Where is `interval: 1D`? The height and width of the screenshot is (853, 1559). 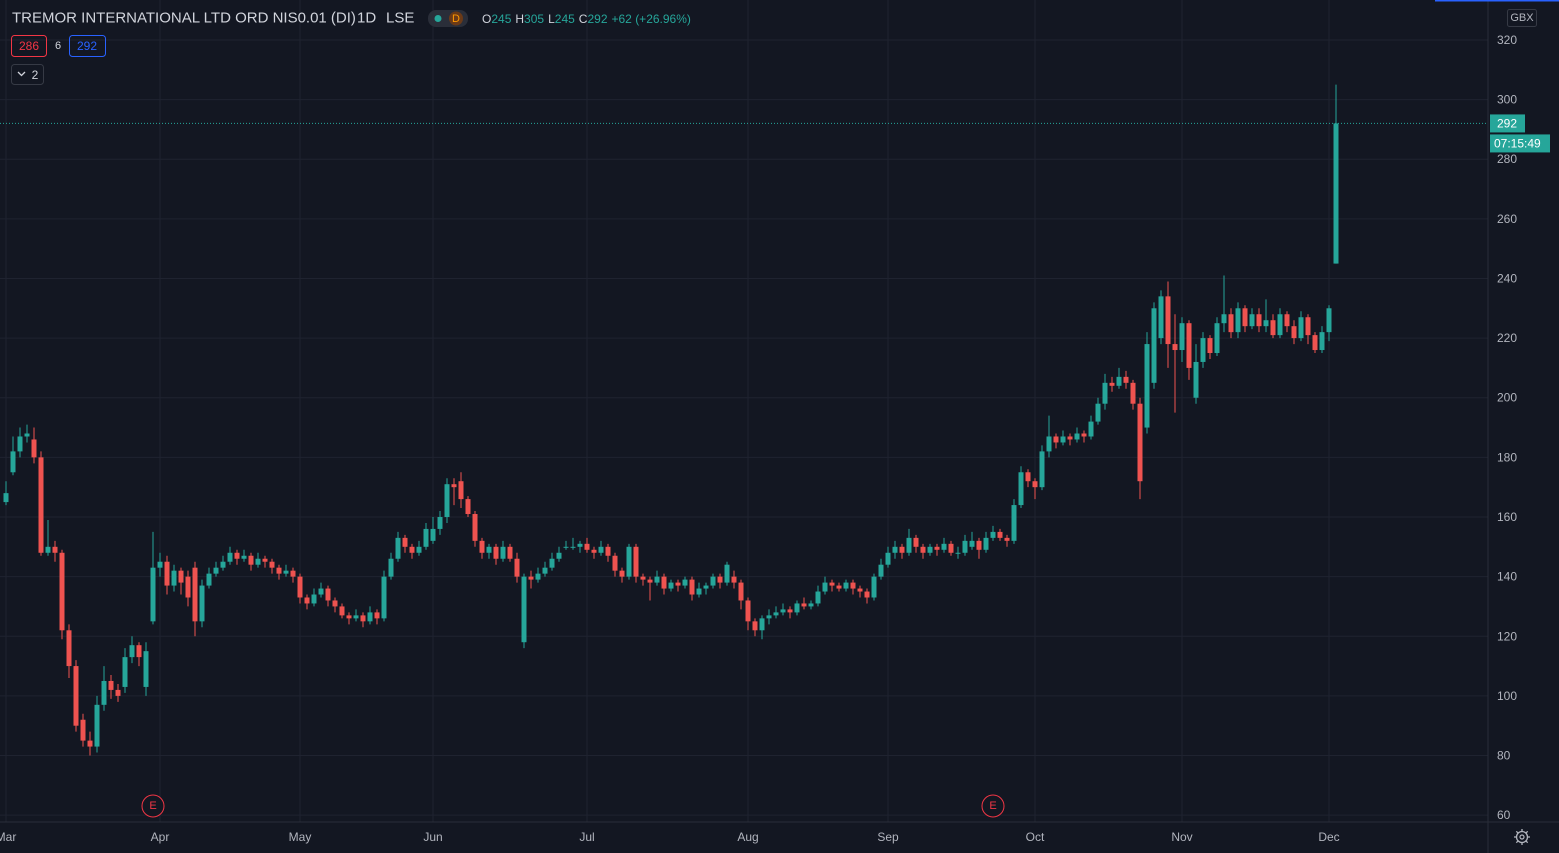 interval: 1D is located at coordinates (366, 18).